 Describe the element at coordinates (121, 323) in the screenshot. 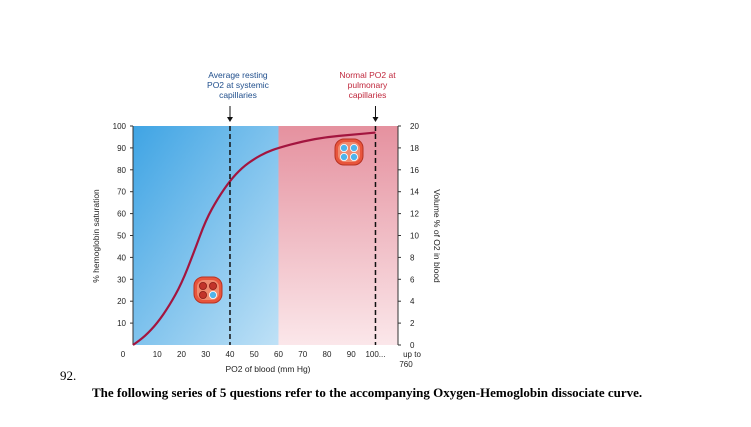

I see `y-tick-label: 10` at that location.